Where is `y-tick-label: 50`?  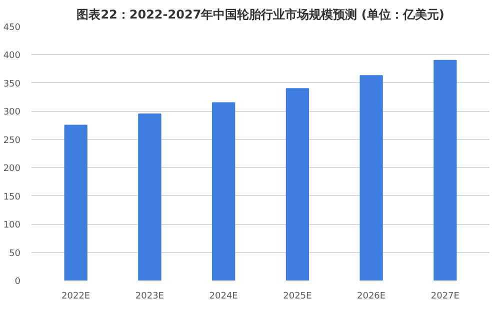 y-tick-label: 50 is located at coordinates (15, 253).